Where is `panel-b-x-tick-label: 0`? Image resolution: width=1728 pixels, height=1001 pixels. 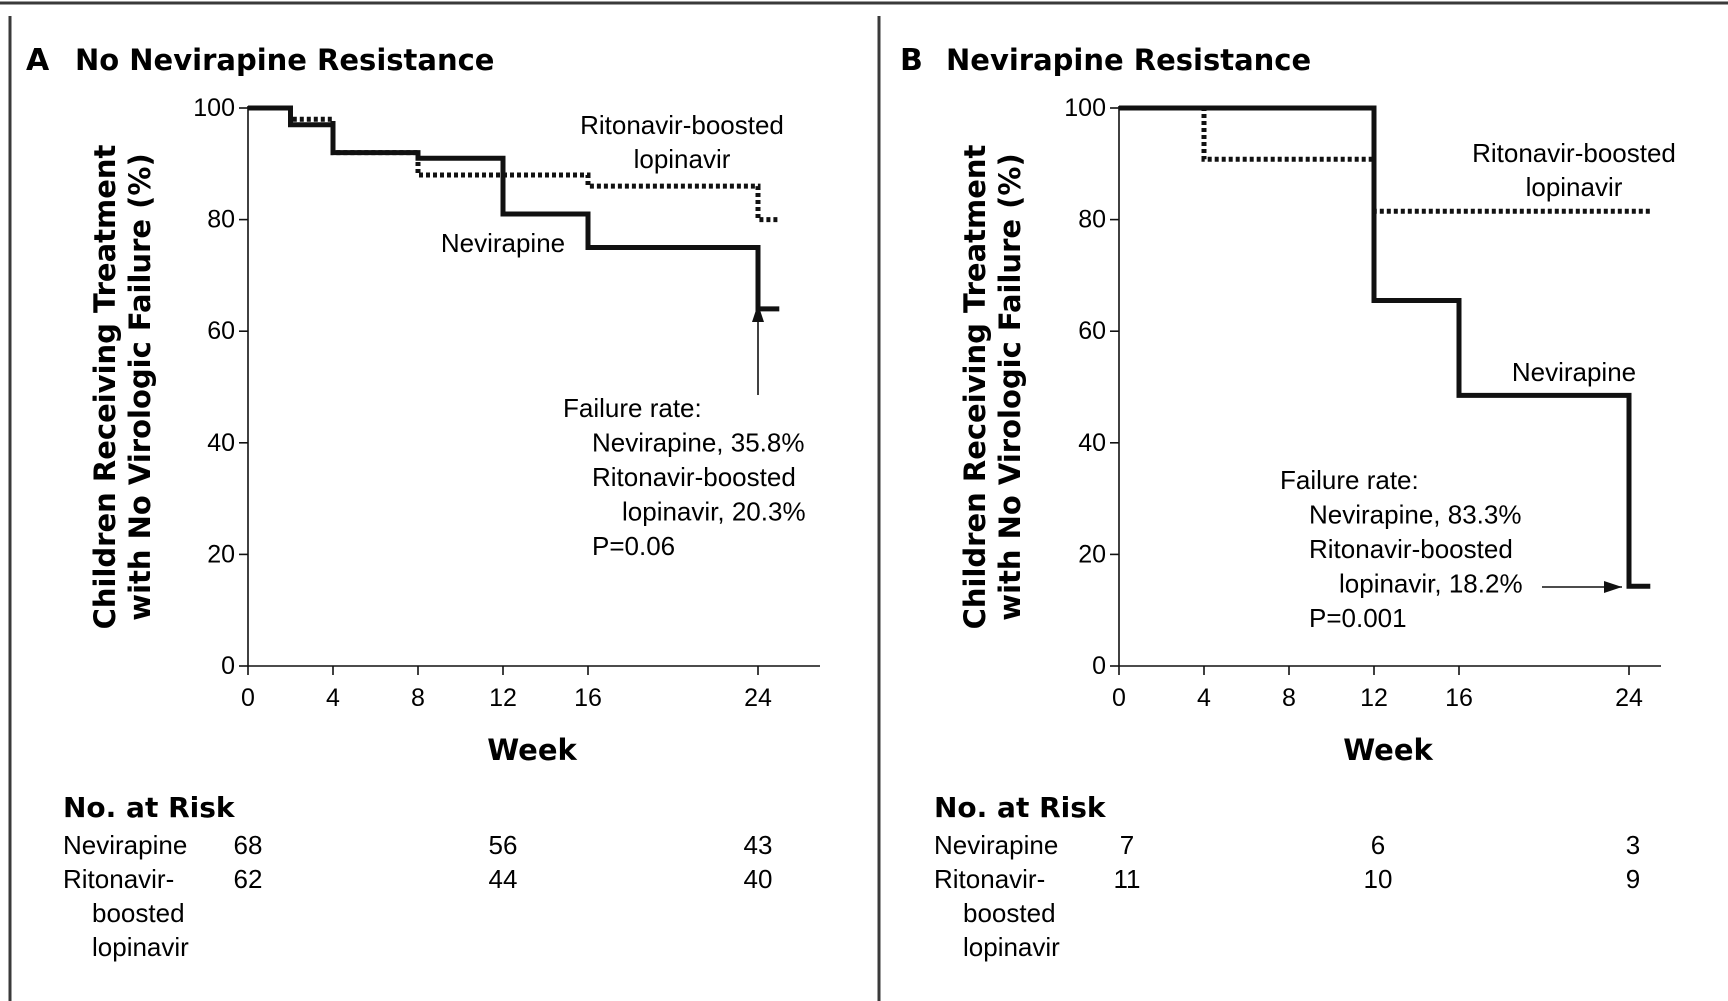
panel-b-x-tick-label: 0 is located at coordinates (1119, 698).